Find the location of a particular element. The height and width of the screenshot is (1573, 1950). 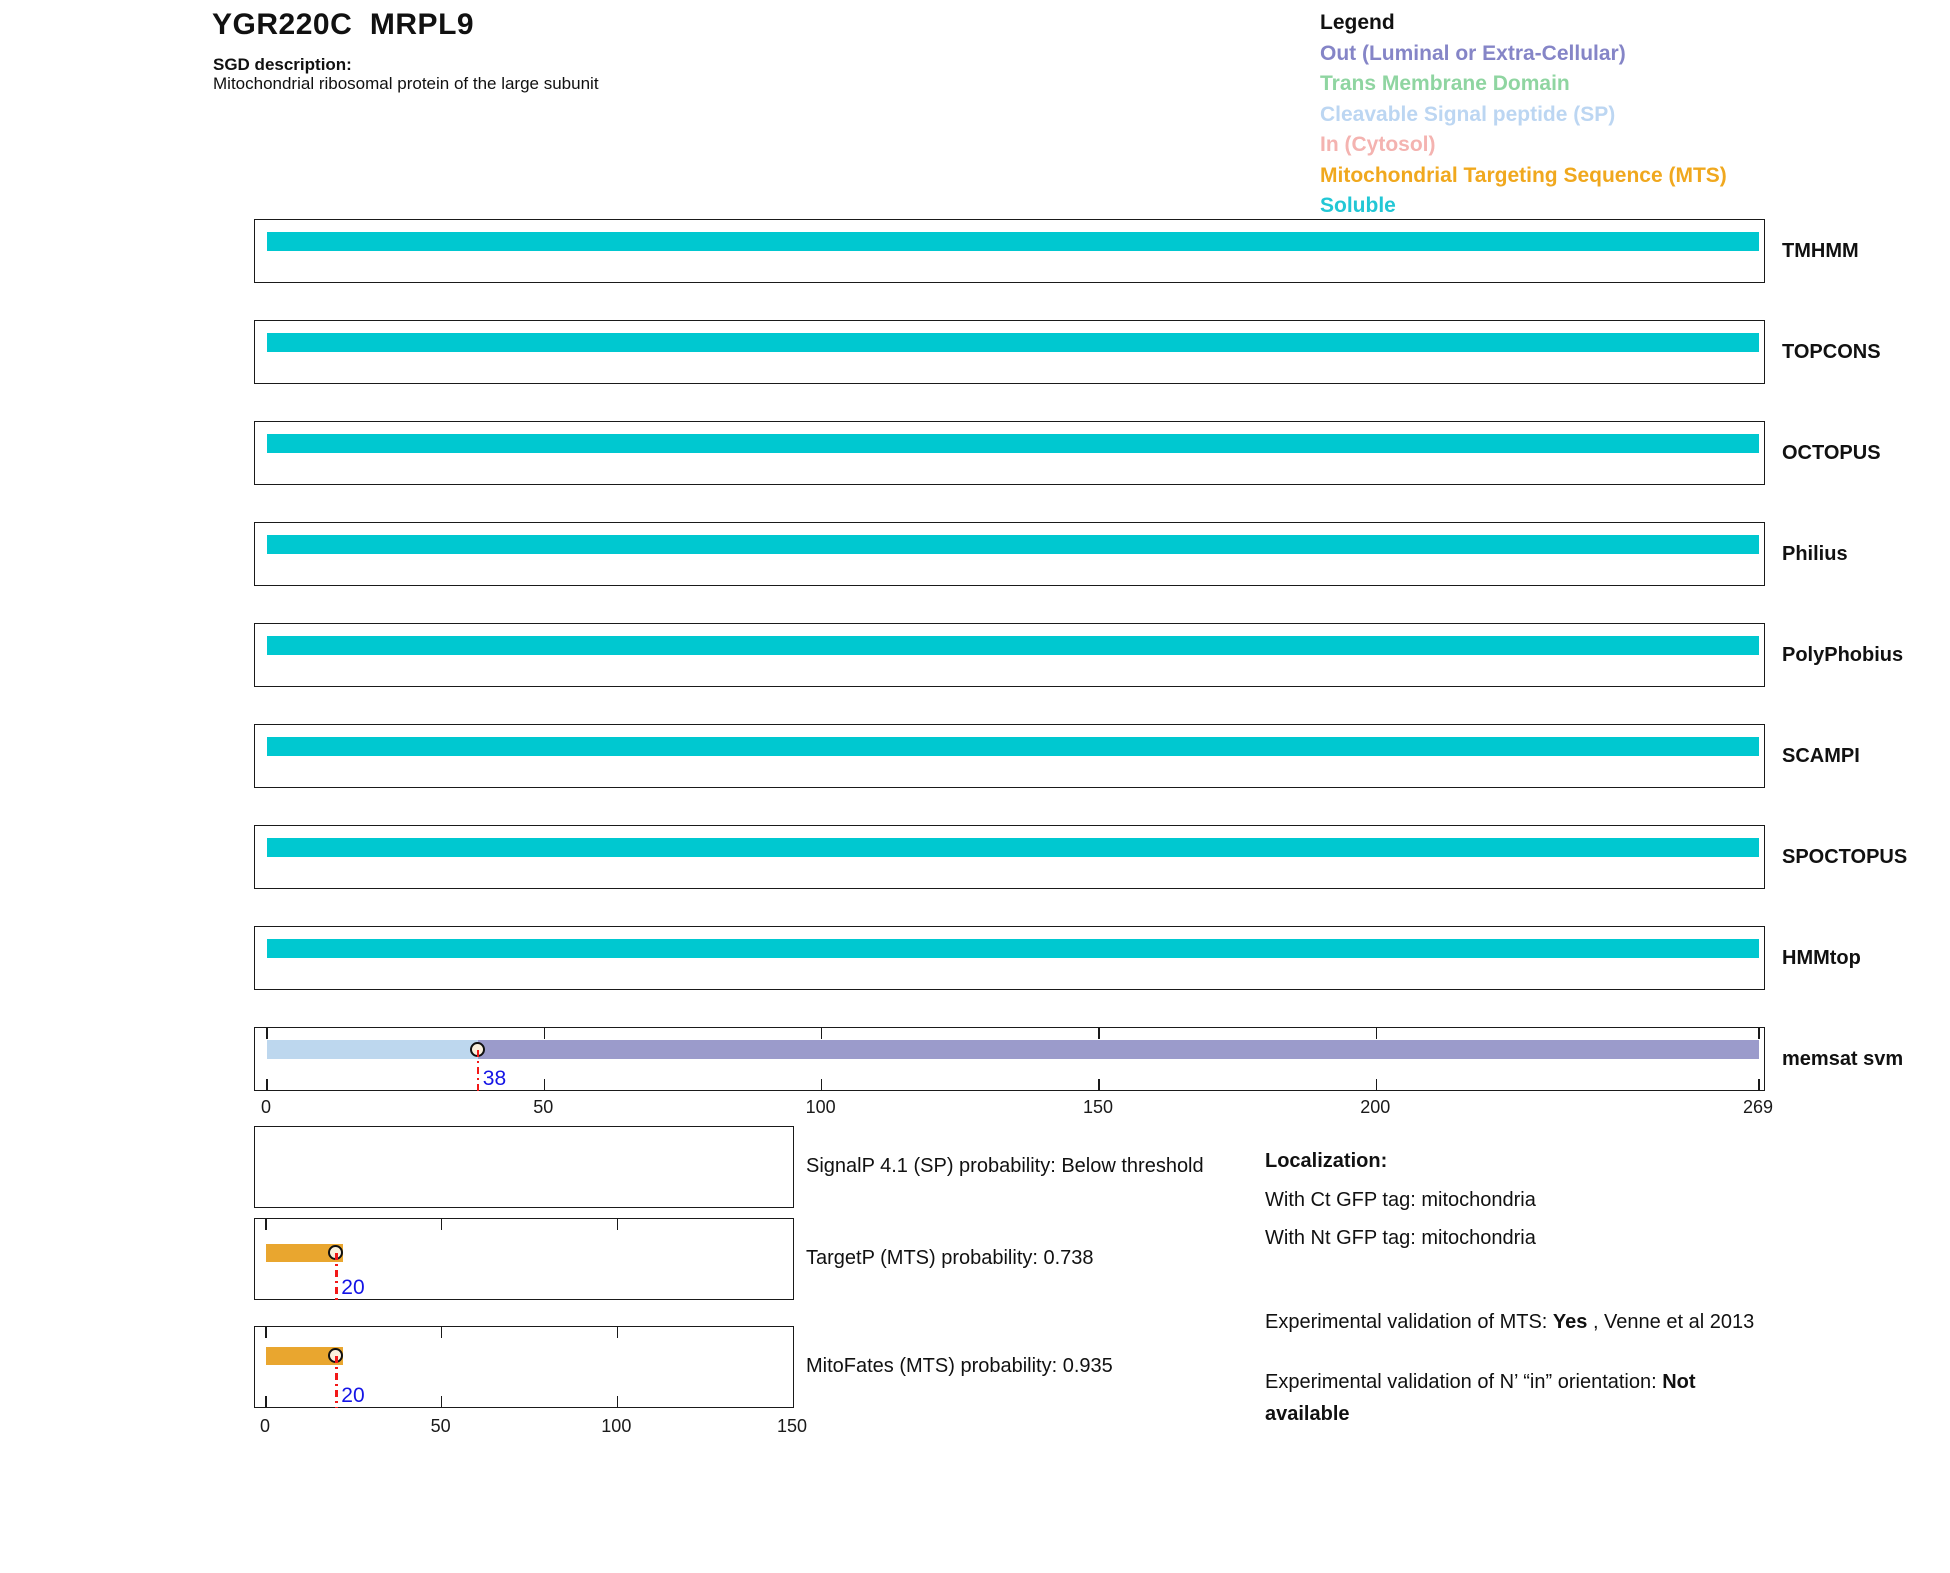

track-box-scampi is located at coordinates (1009, 756).